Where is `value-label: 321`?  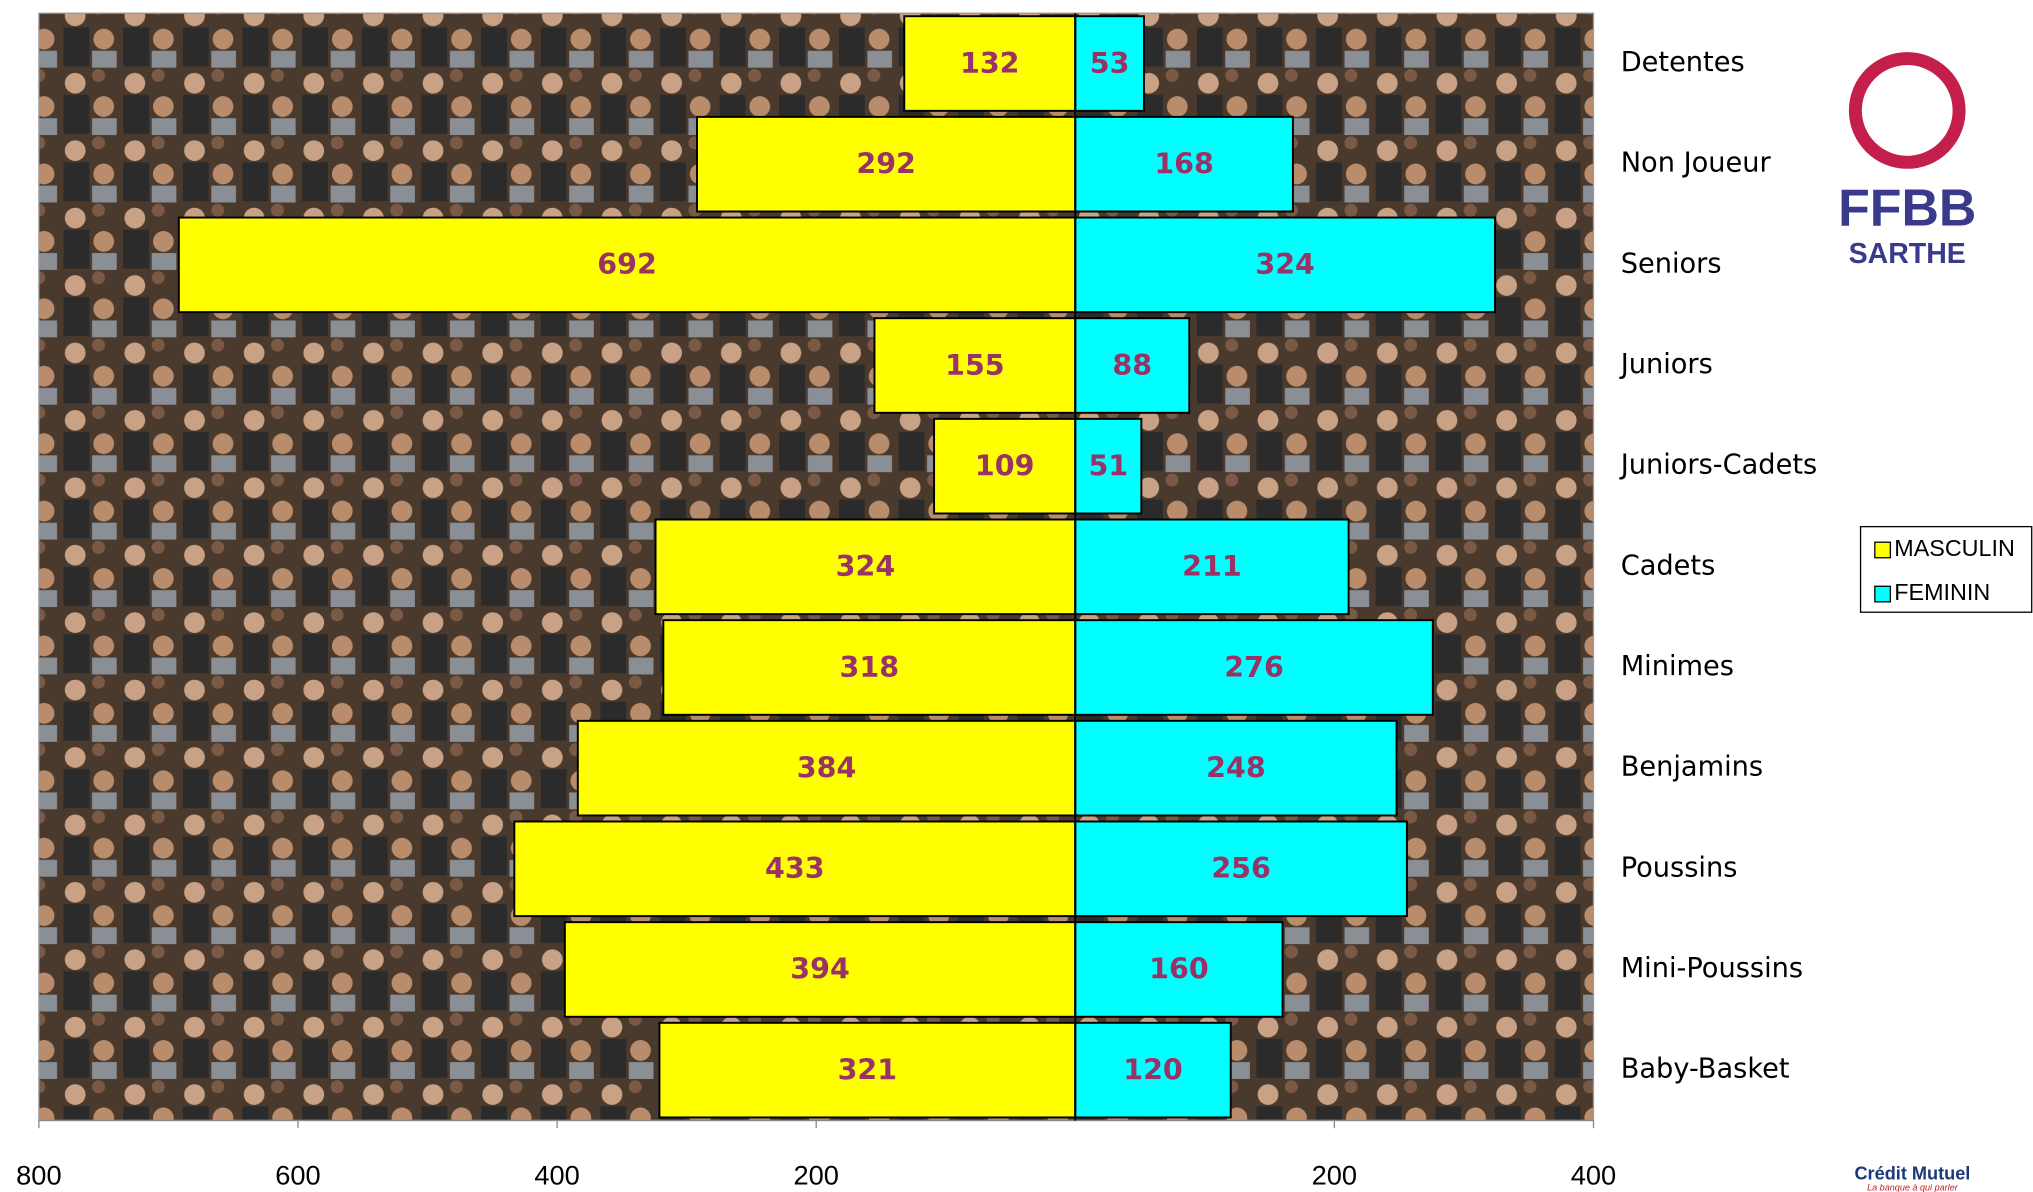 value-label: 321 is located at coordinates (868, 1069).